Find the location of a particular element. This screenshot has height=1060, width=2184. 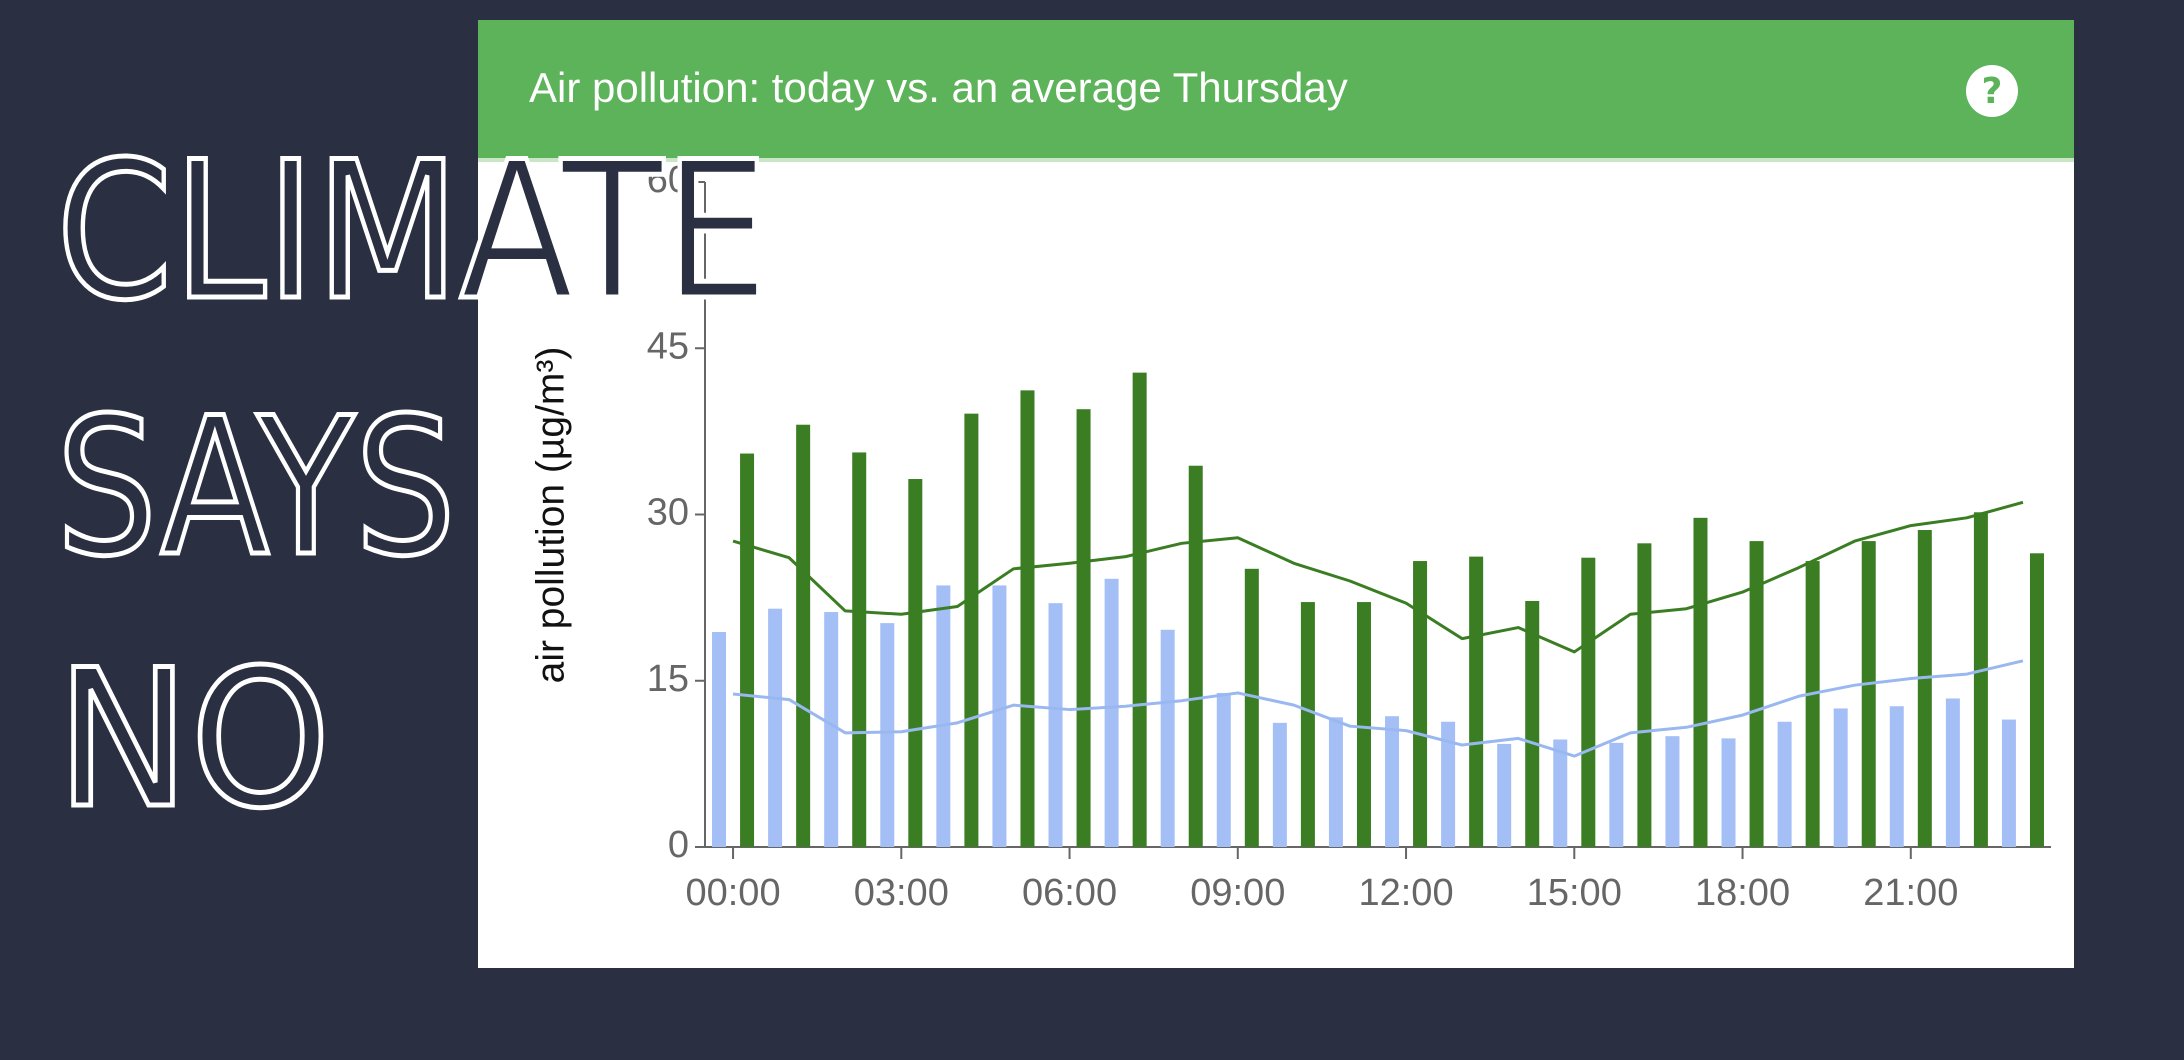

overlay-text: CLIMATE is located at coordinates (412, 231).